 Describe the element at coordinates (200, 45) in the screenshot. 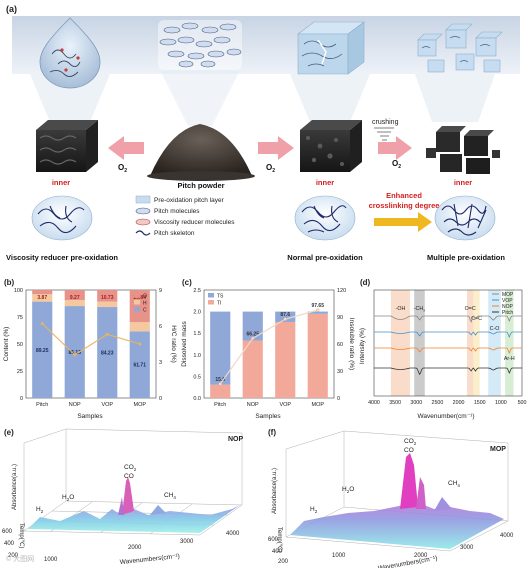

I see `inset-pitch-molecules` at that location.